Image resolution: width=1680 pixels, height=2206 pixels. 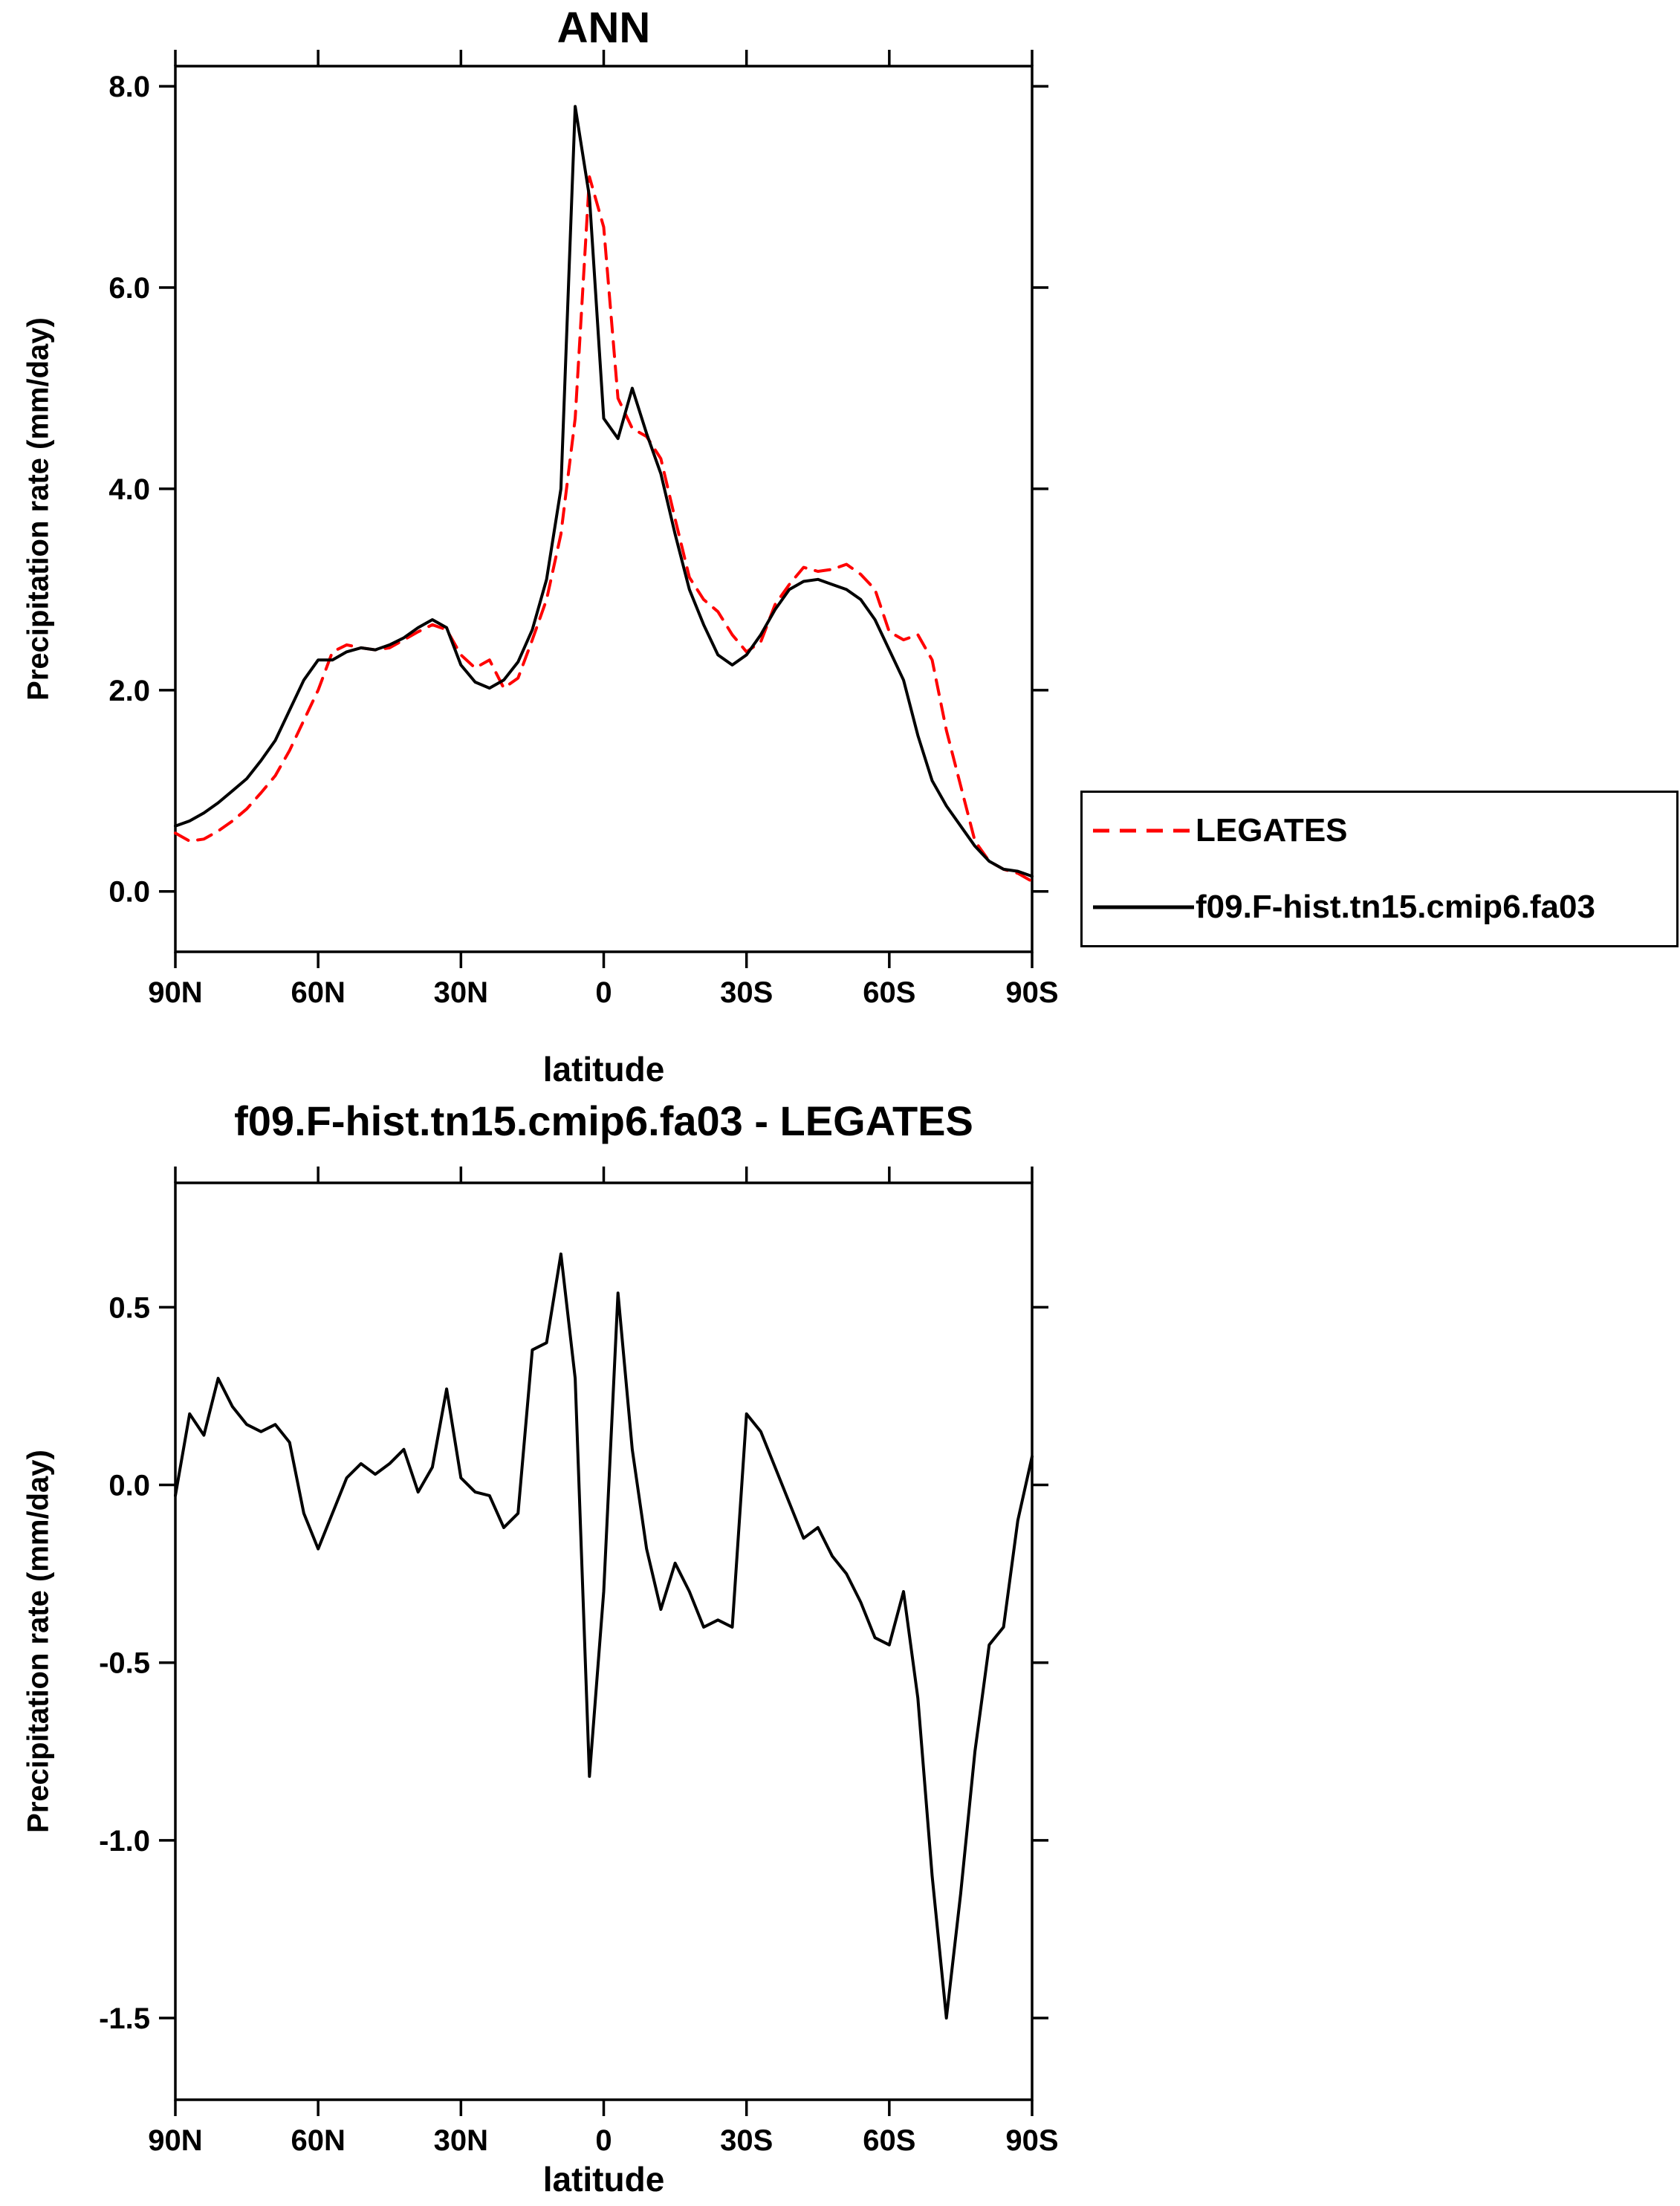 What do you see at coordinates (129, 87) in the screenshot?
I see `y-tick-label: 8.0` at bounding box center [129, 87].